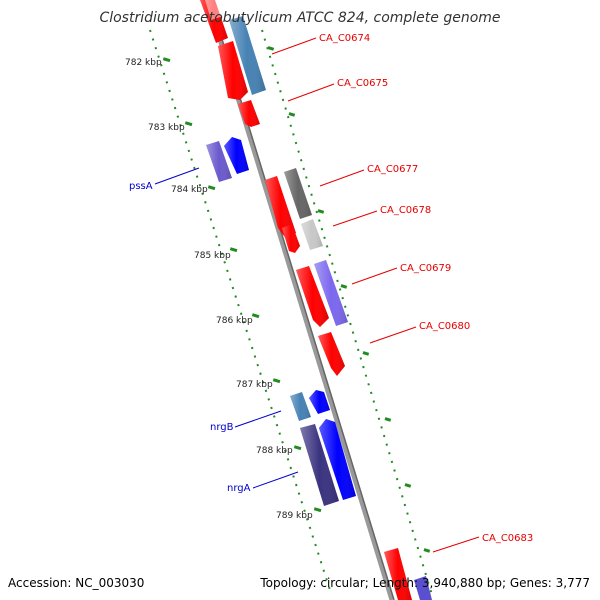 This screenshot has height=600, width=600. What do you see at coordinates (423, 588) in the screenshot?
I see `gene-bottom-slate` at bounding box center [423, 588].